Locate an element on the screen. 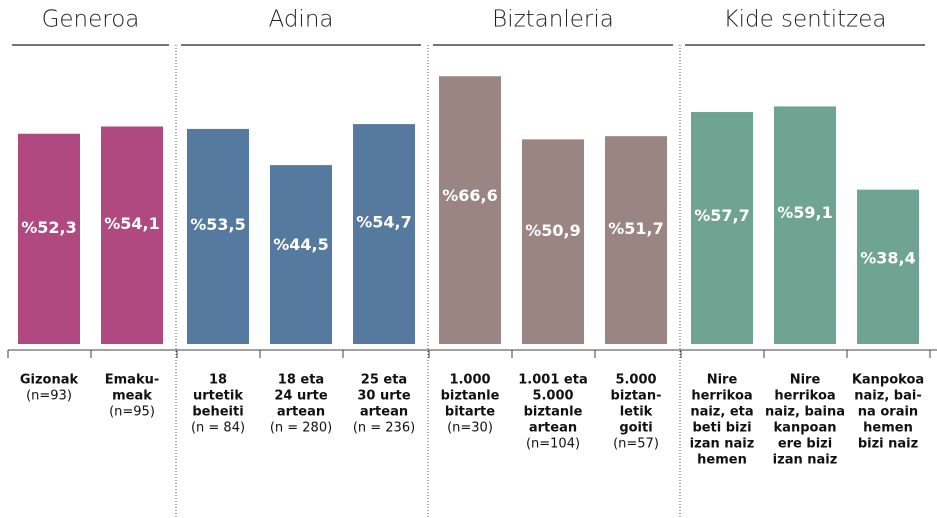 The height and width of the screenshot is (518, 937). group-title: Kide sentitzea is located at coordinates (805, 20).